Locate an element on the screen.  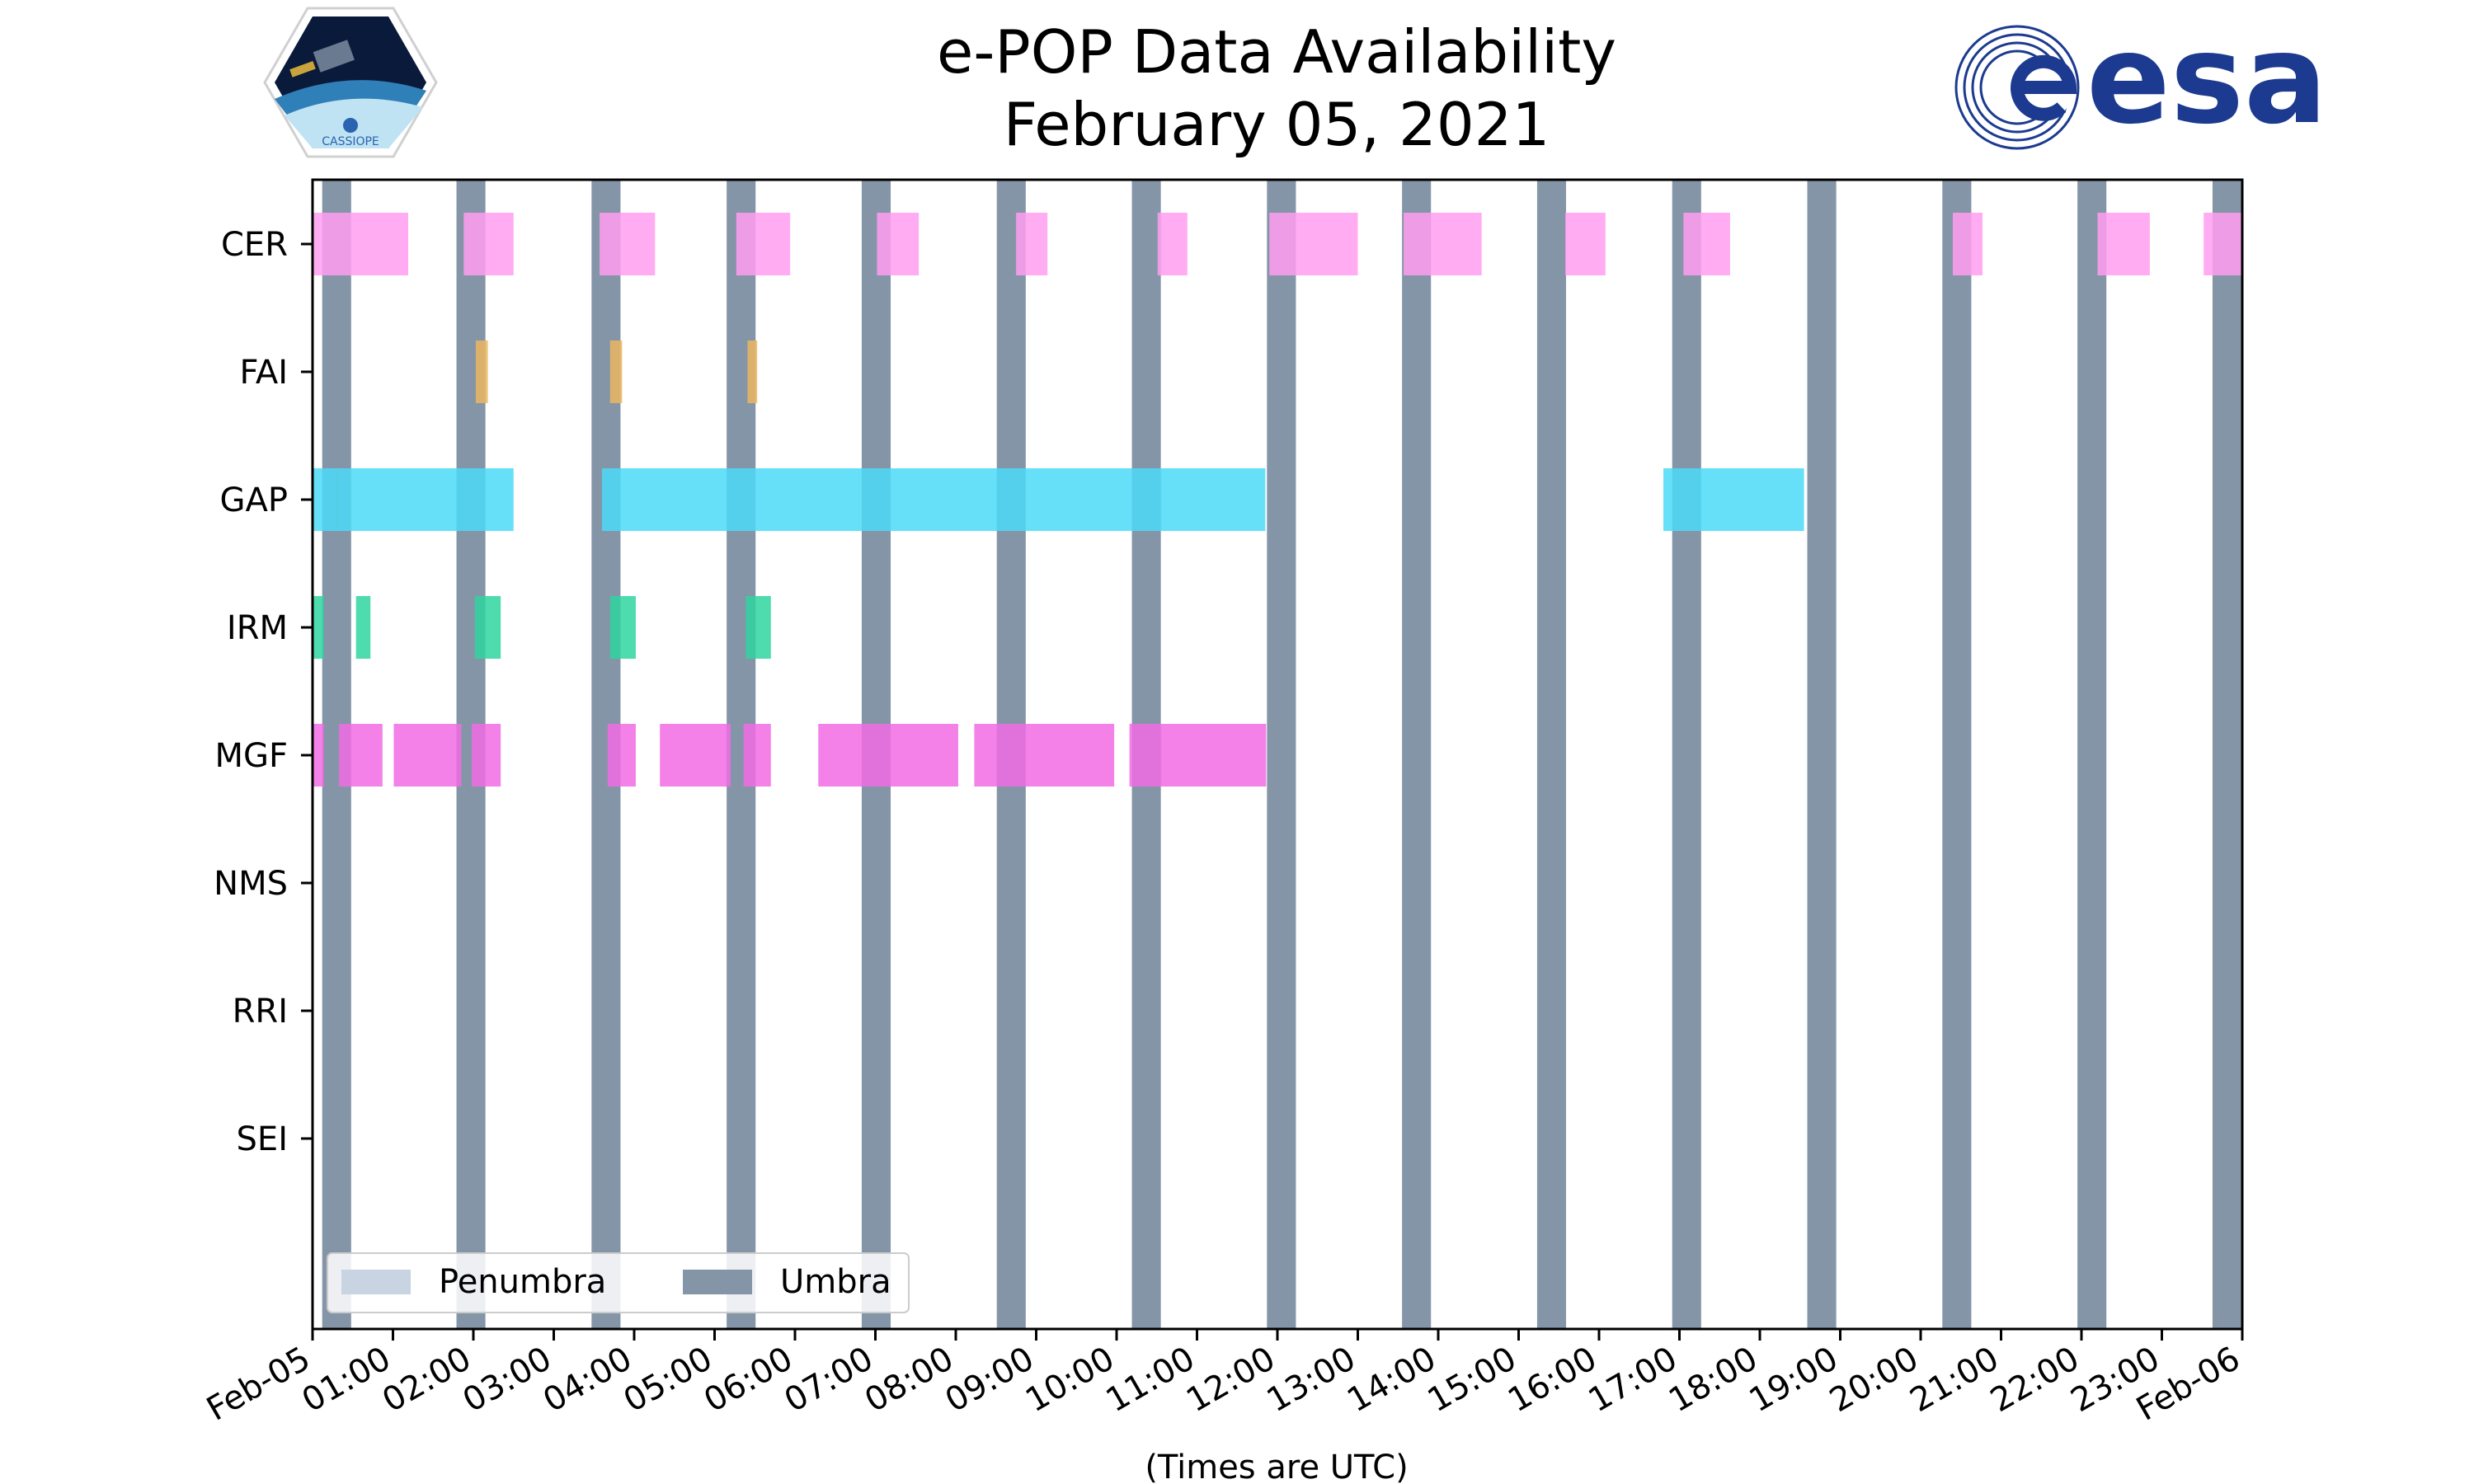
x-tick-label-13: 13:00 is located at coordinates (1311, 1380).